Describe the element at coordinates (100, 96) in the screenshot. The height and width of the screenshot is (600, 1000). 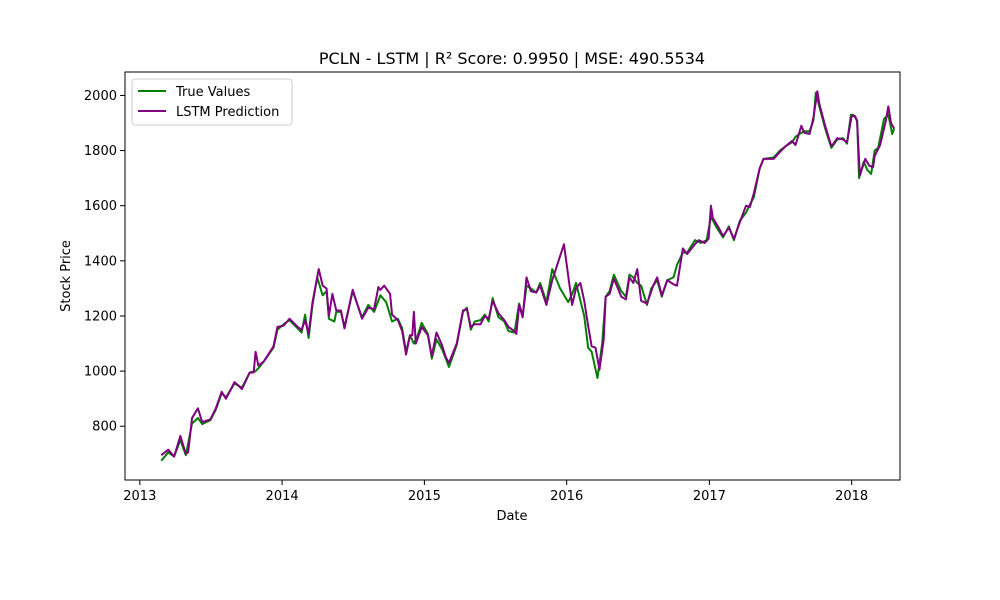
I see `y-tick-label-2000: 2000` at that location.